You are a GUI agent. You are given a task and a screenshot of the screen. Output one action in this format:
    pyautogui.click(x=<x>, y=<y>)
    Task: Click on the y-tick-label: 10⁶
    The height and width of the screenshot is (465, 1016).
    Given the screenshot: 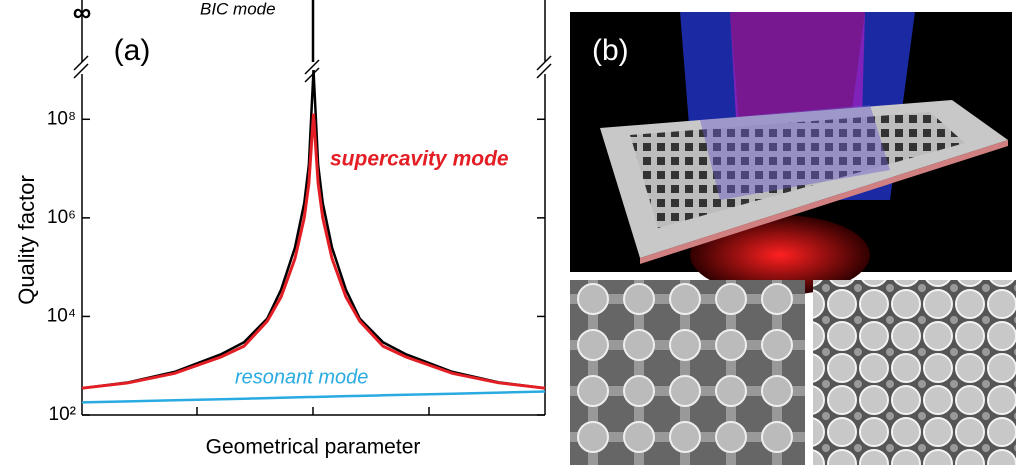 What is the action you would take?
    pyautogui.click(x=61, y=217)
    